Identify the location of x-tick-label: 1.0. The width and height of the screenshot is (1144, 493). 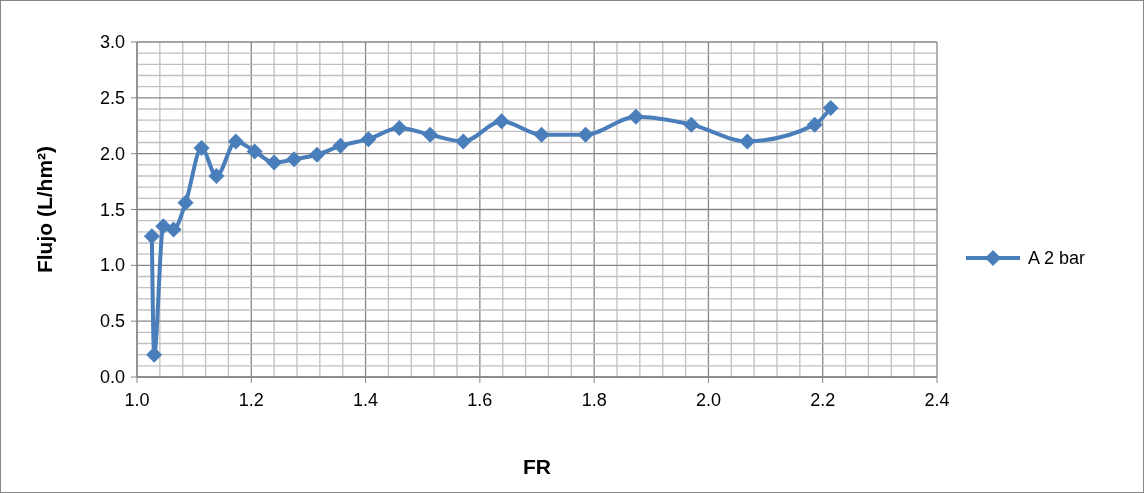
(137, 400).